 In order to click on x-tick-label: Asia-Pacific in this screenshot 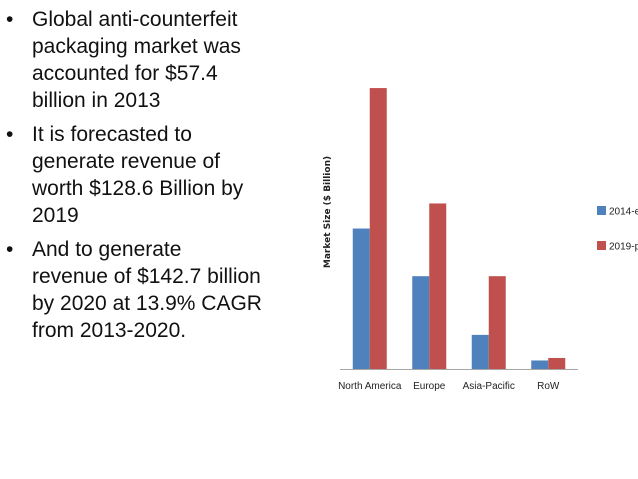, I will do `click(489, 386)`.